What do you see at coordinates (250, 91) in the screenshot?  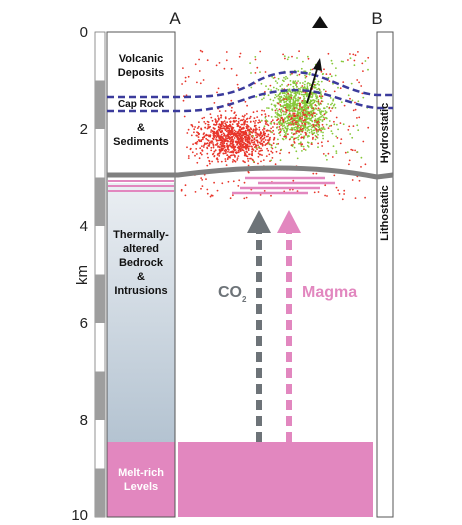 I see `cap-rock-lines` at bounding box center [250, 91].